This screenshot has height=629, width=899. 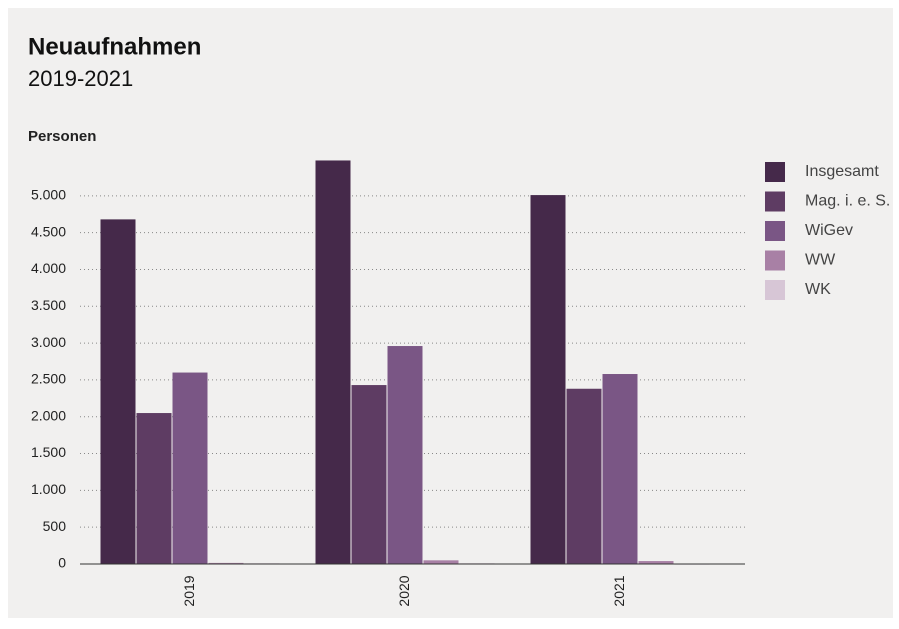 I want to click on x-tick-label: 2020, so click(x=404, y=590).